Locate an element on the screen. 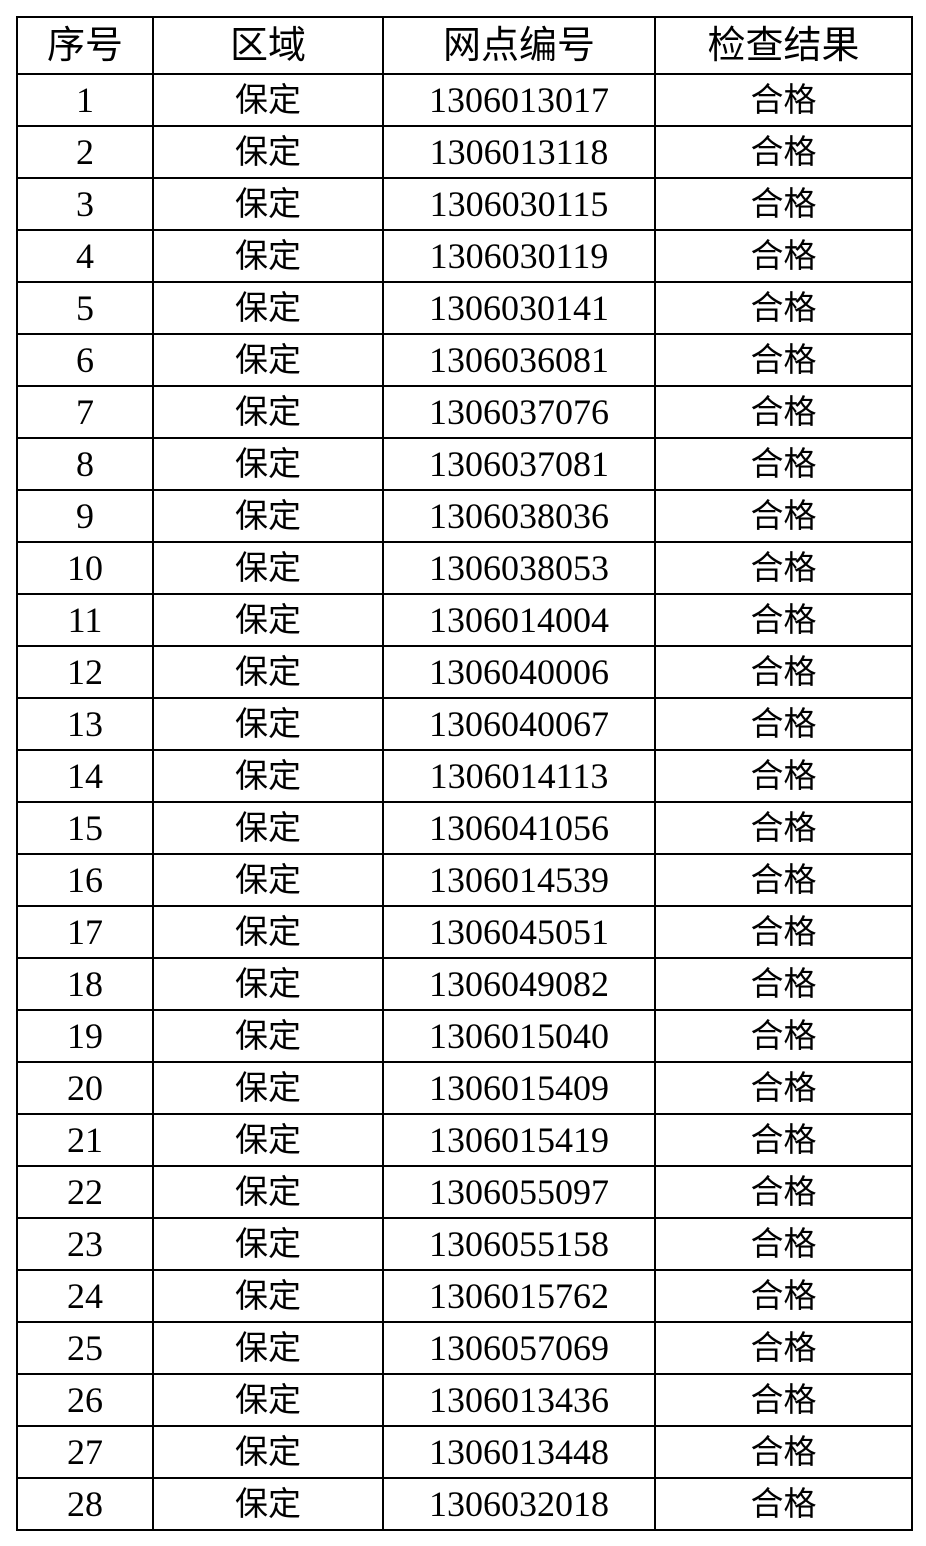 The height and width of the screenshot is (1546, 926). header-row: 序号 区域 网点编号 检查结果 is located at coordinates (464, 45).